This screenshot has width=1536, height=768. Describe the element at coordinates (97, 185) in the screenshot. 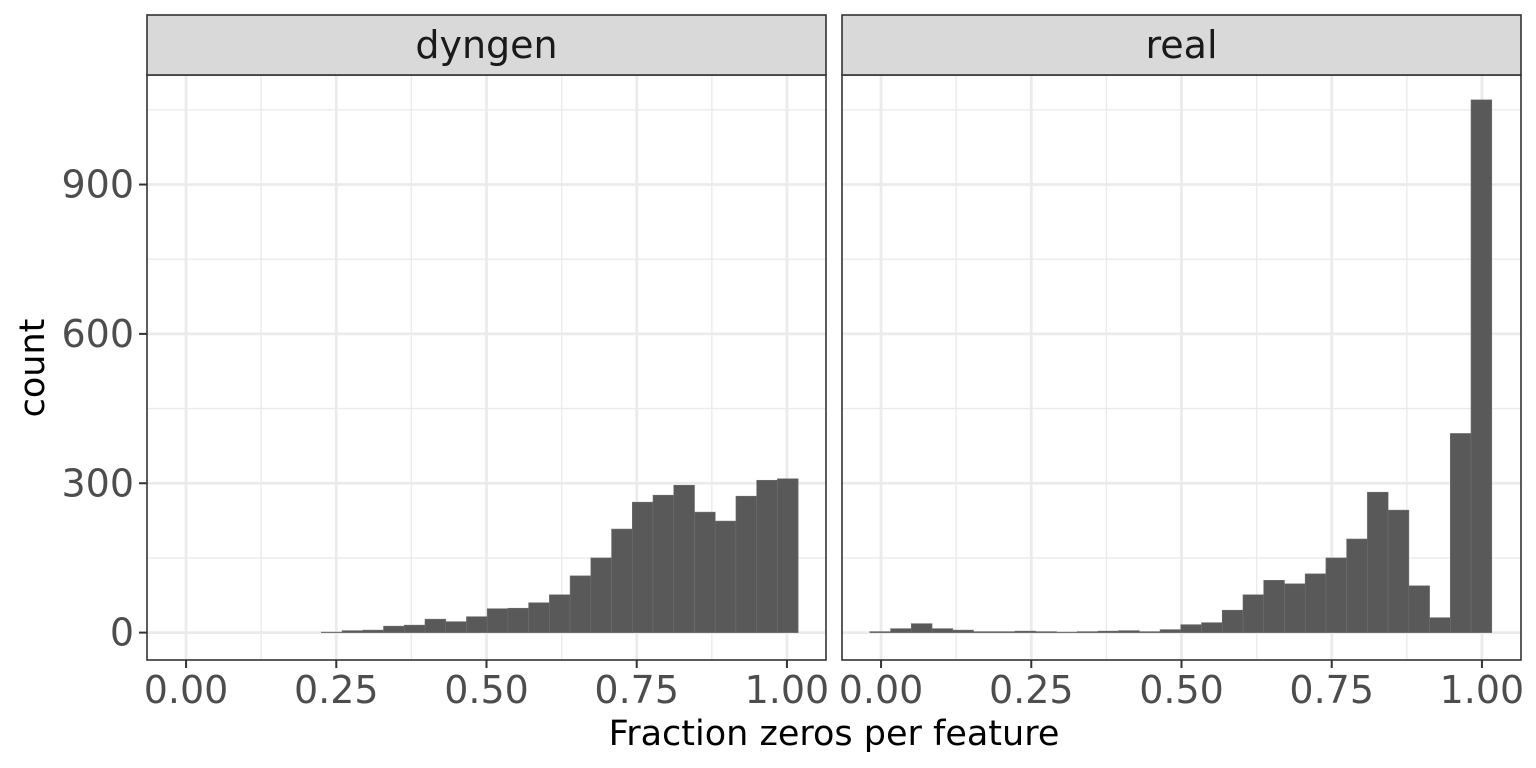

I see `y-tick-label: 900` at that location.